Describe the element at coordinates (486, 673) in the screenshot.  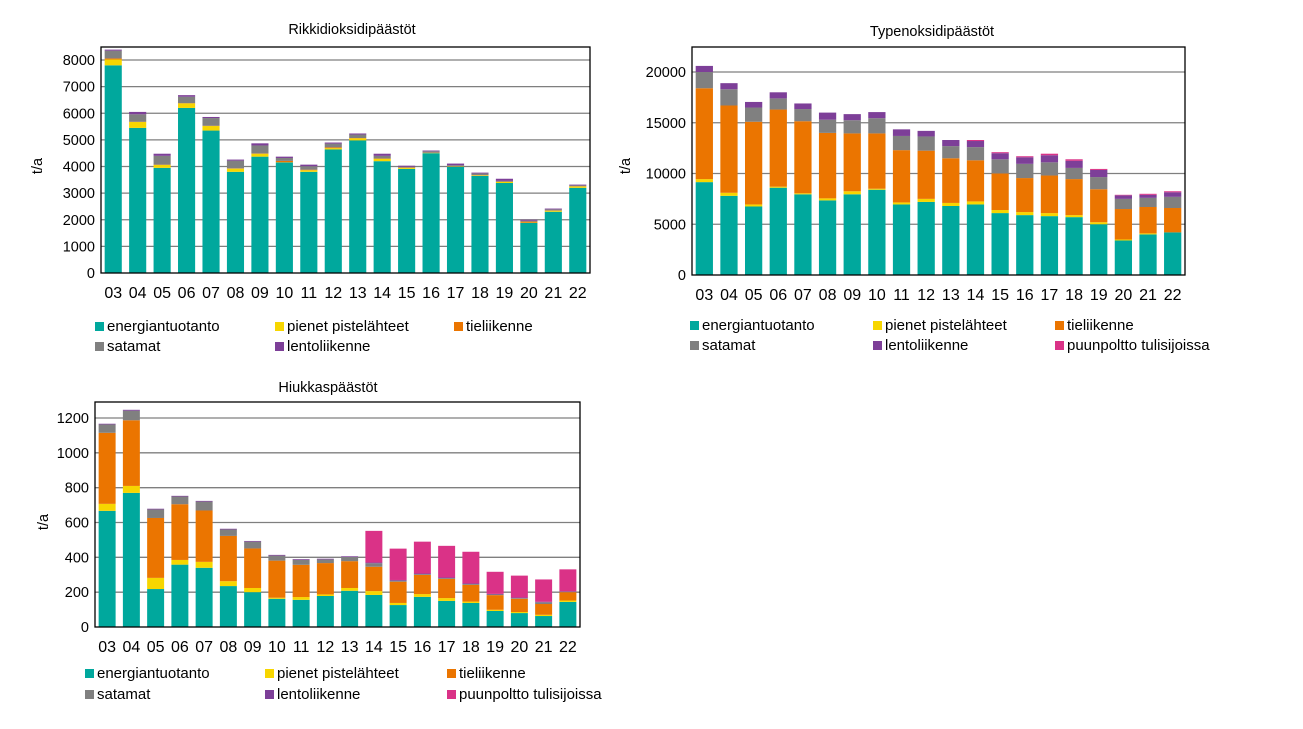
I see `legend-item-tieliikenne: tieliikenne` at that location.